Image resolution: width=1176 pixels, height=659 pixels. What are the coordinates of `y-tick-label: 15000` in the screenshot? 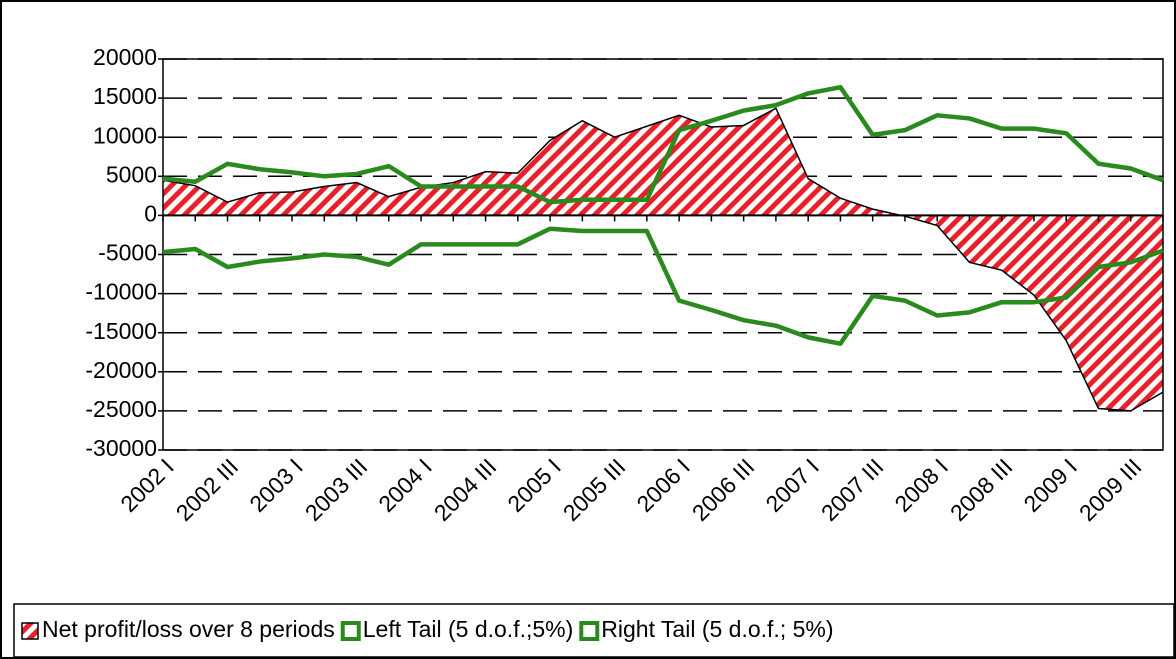 It's located at (125, 96).